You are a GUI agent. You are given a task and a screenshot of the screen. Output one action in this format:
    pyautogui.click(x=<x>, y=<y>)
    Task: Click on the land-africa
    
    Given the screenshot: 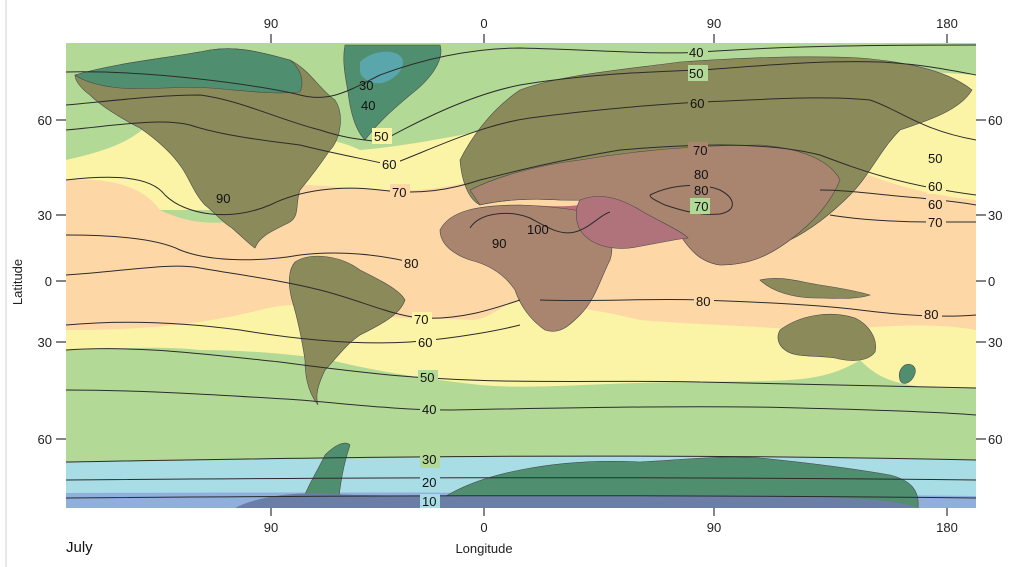 What is the action you would take?
    pyautogui.click(x=526, y=268)
    